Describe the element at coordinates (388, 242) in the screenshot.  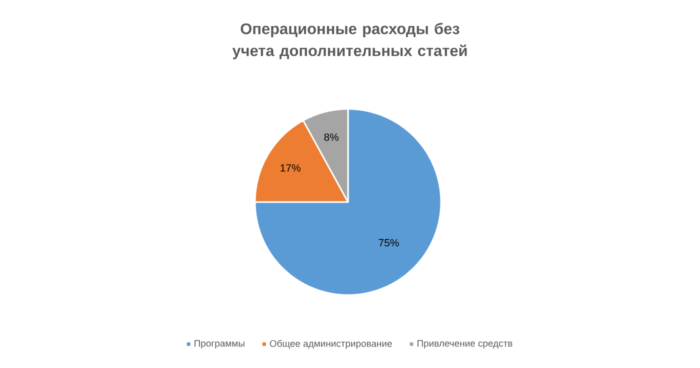
I see `data-label: 75%` at that location.